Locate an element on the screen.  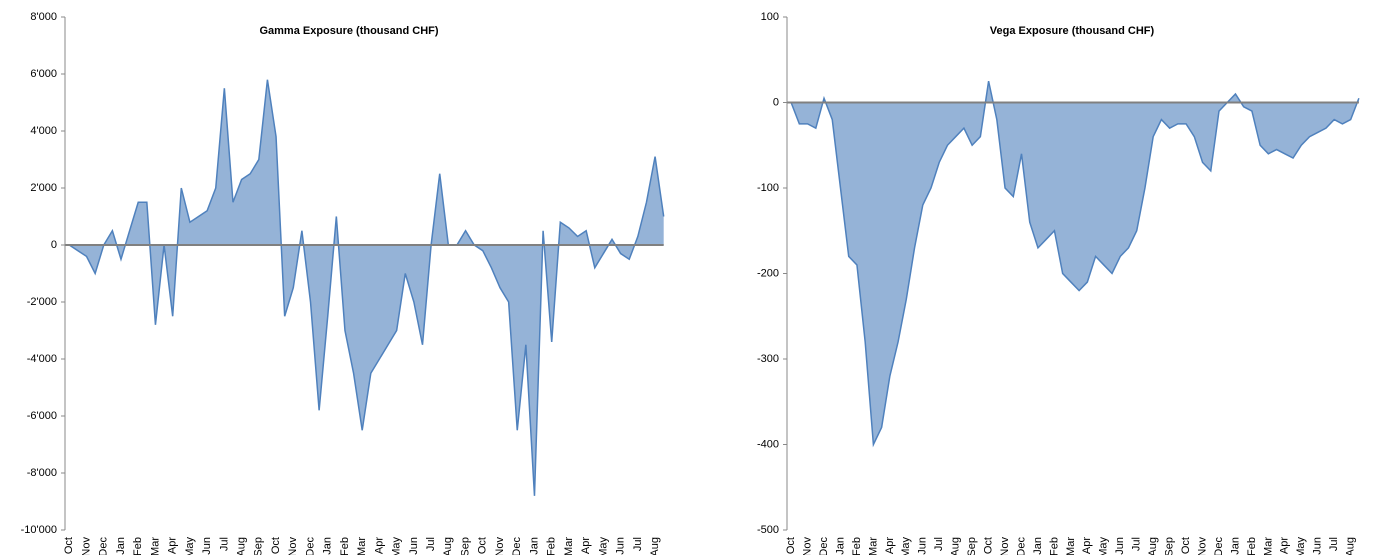
y-tick-label: 8'000 is located at coordinates (43, 17).